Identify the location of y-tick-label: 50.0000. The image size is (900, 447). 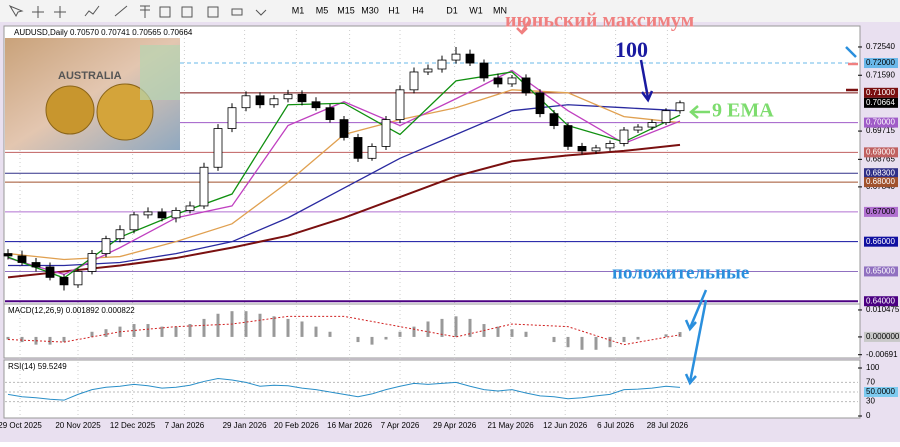
(880, 391).